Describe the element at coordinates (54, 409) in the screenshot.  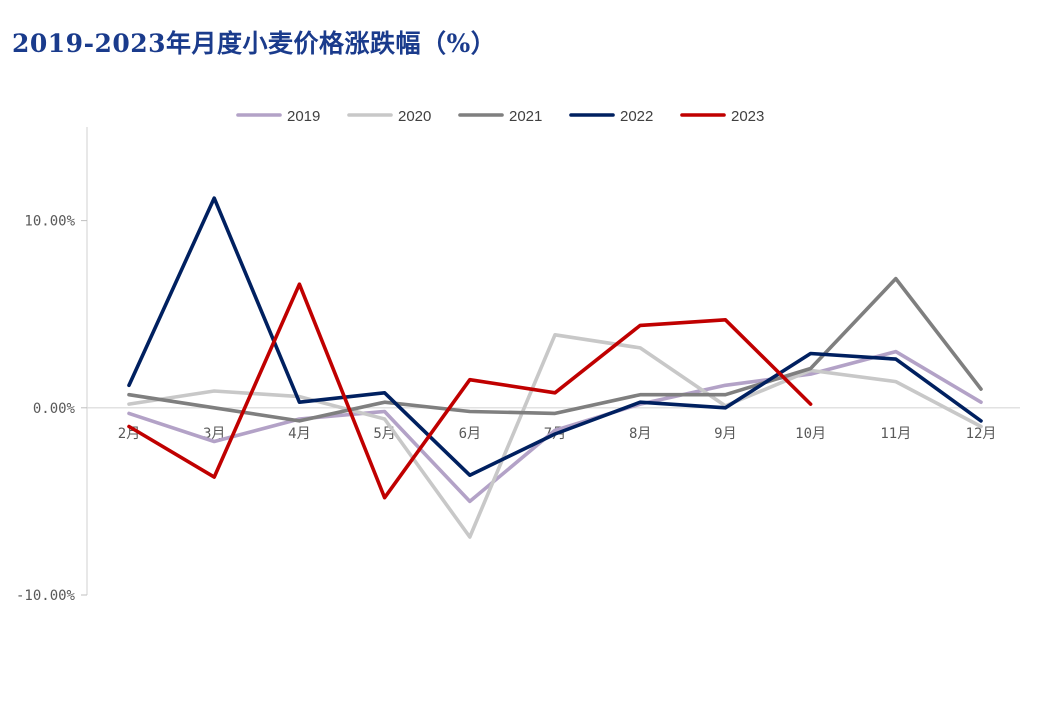
I see `y-tick-label: 0.00%` at that location.